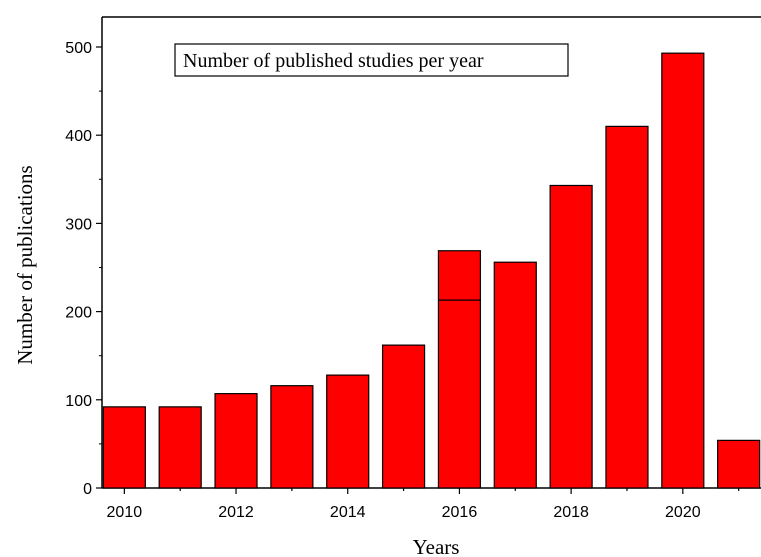 This screenshot has height=557, width=761. Describe the element at coordinates (460, 512) in the screenshot. I see `x-tick-label: 2016` at that location.